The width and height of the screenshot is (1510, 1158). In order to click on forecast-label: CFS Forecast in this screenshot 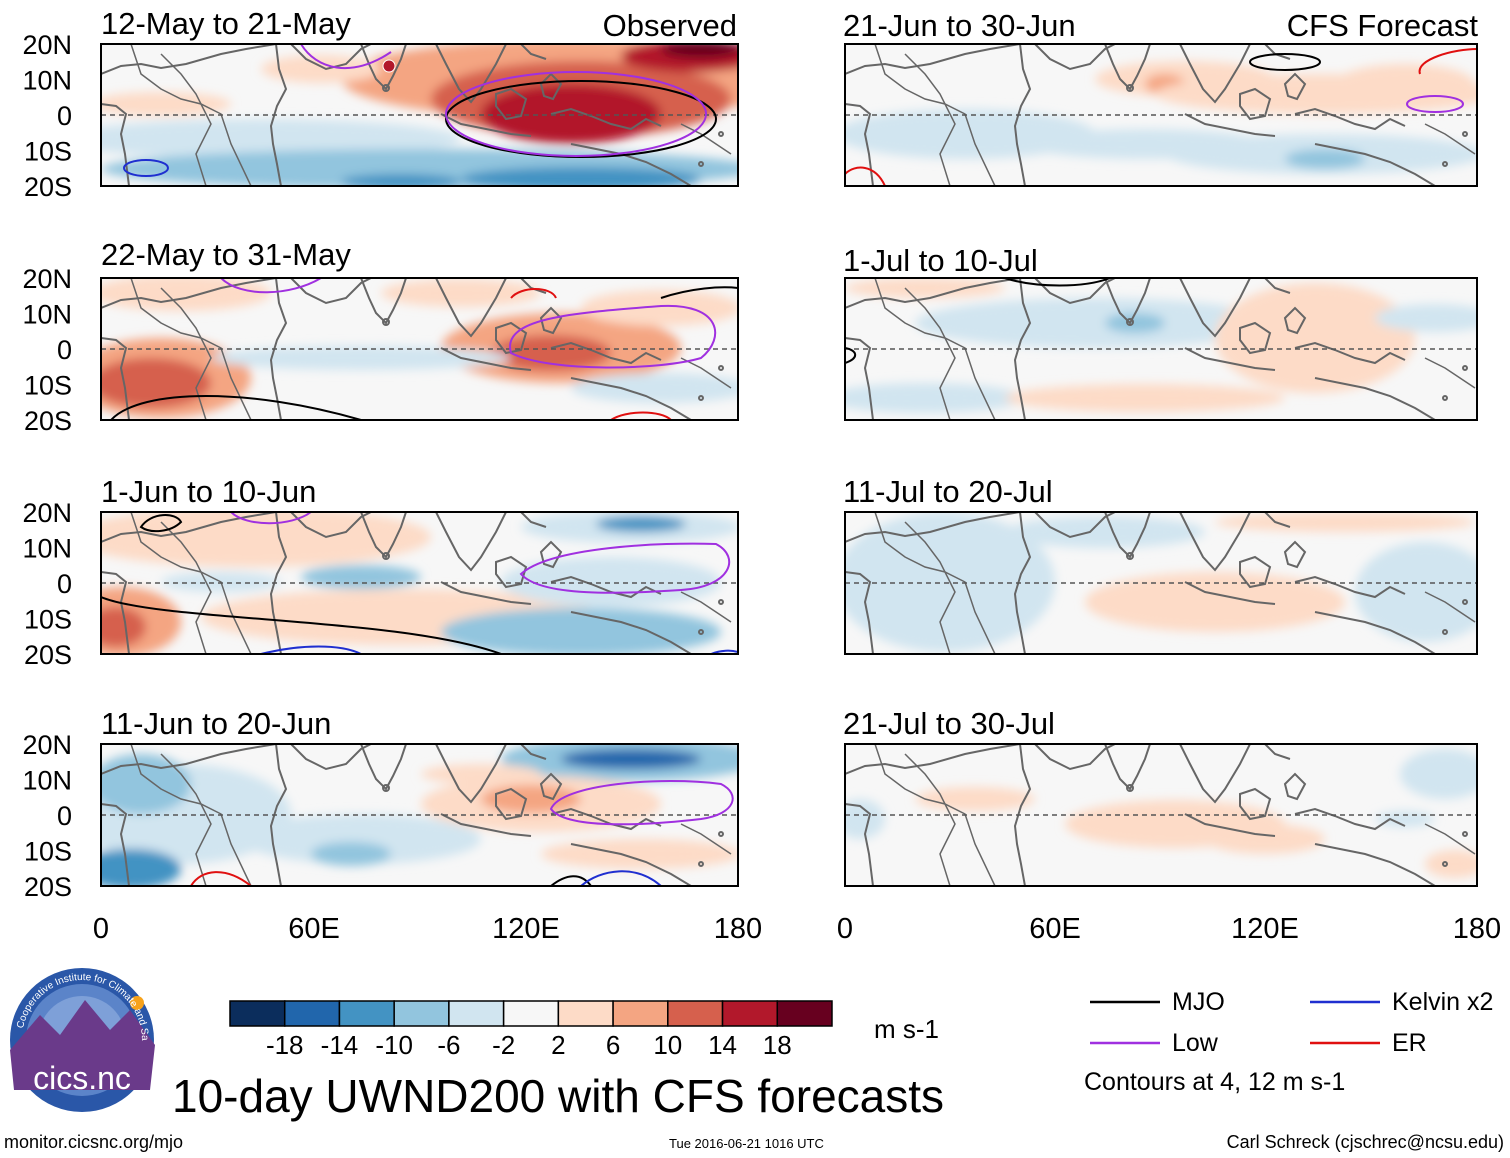, I will do `click(1383, 25)`.